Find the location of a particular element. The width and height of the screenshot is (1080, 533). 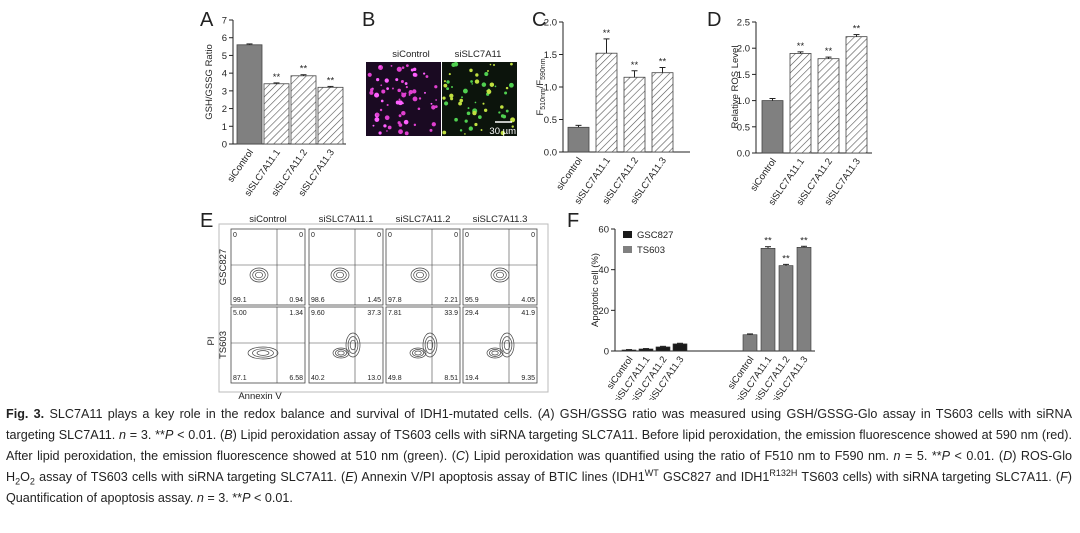

quadrant-value: 97.8 is located at coordinates (395, 300).